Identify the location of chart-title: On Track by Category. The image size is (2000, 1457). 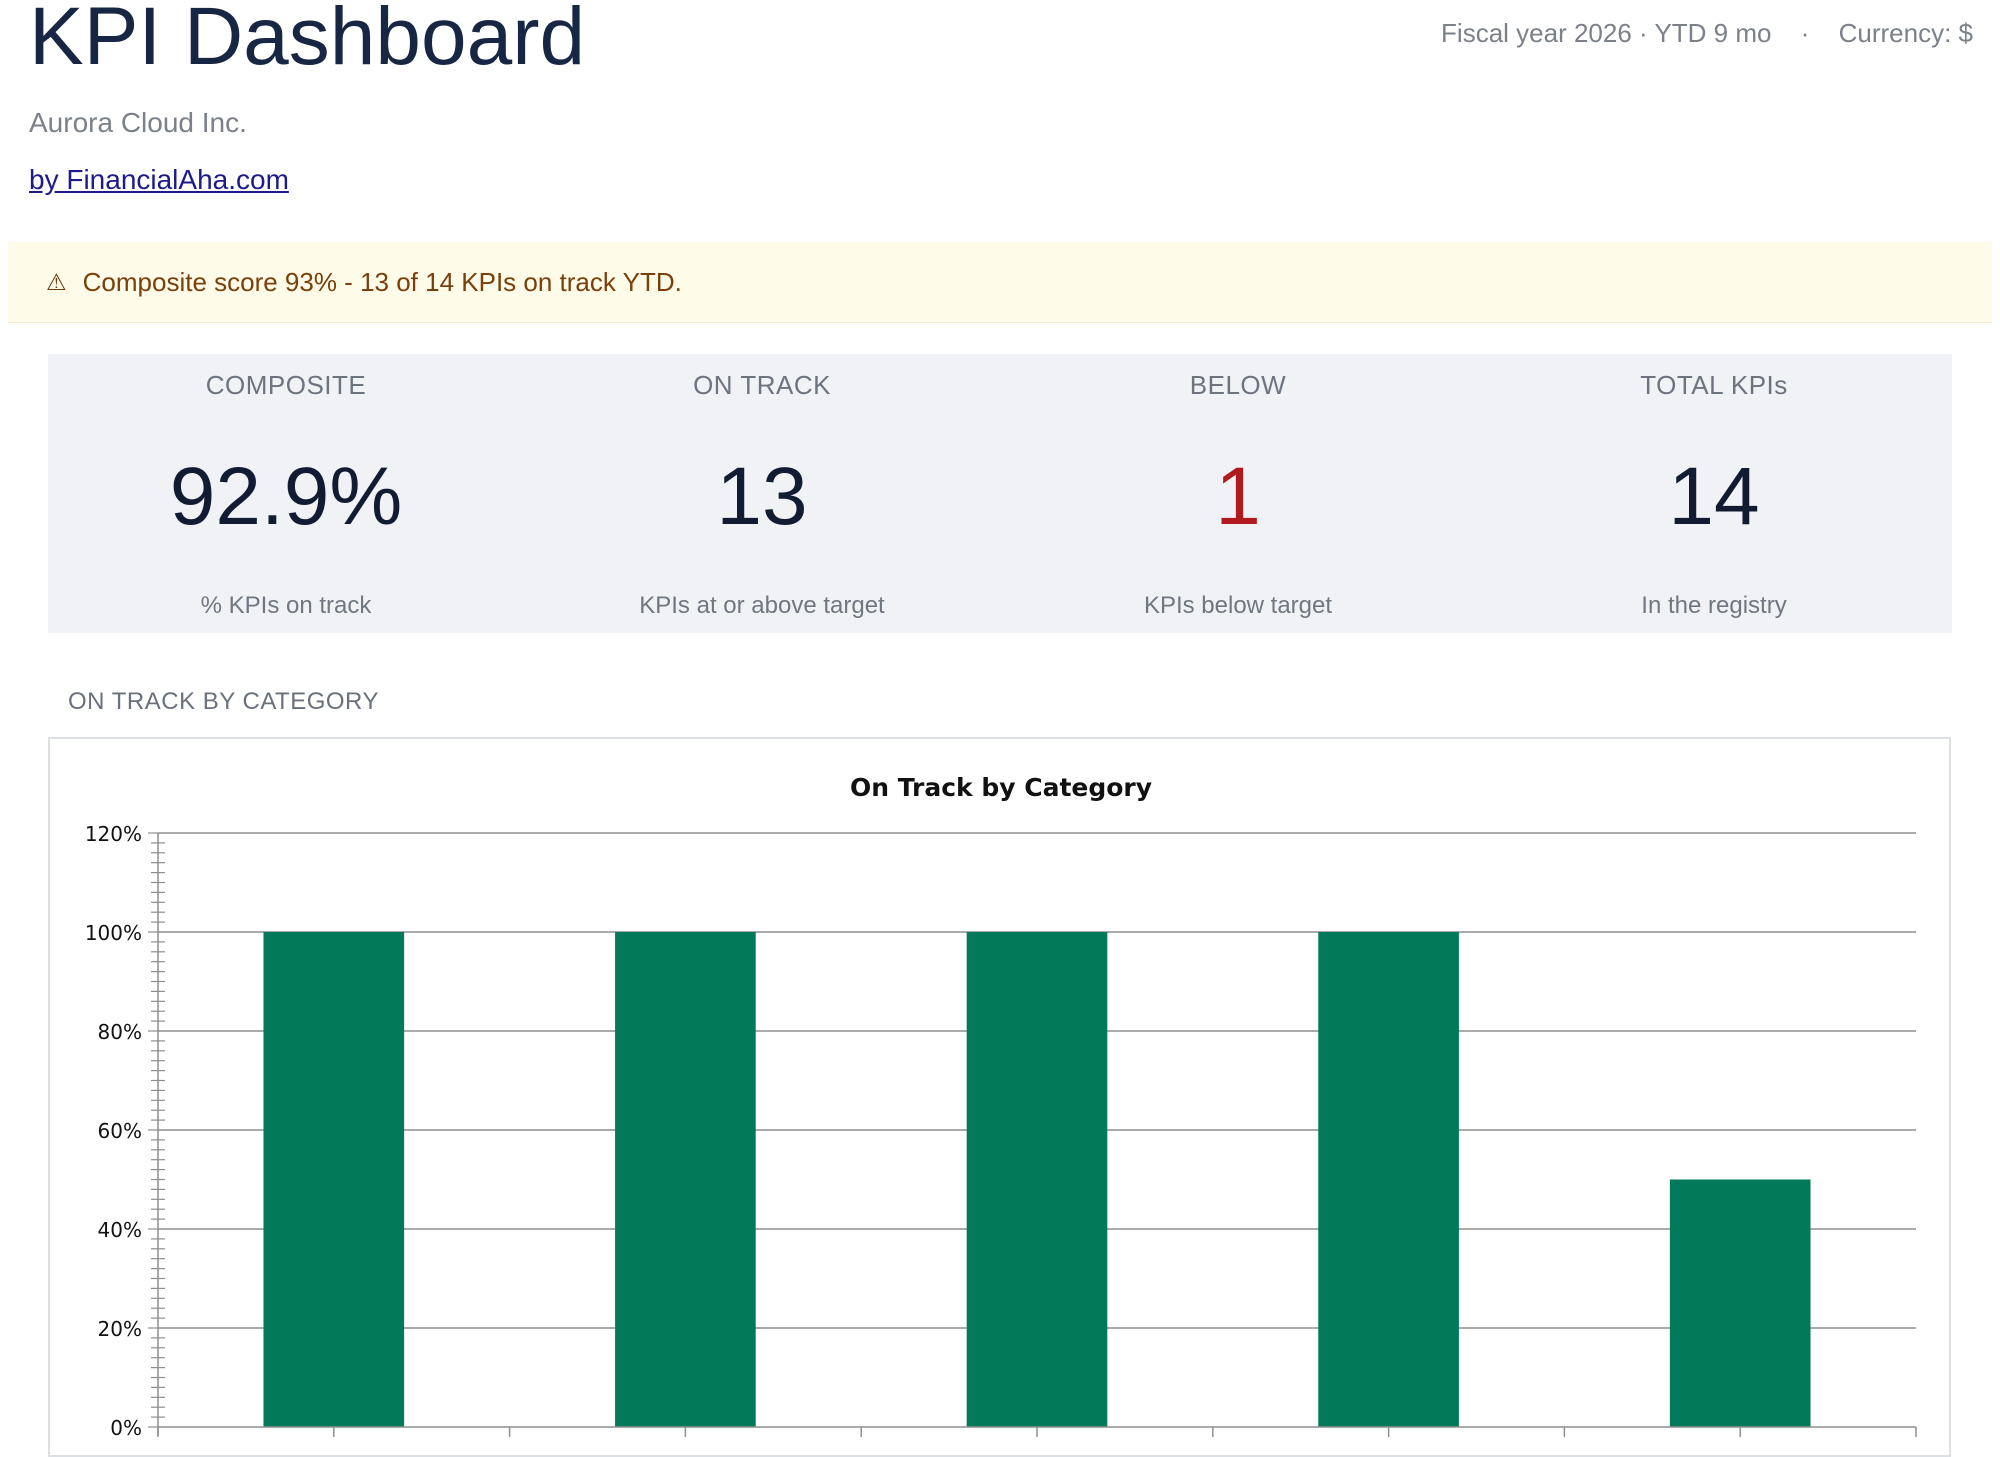
(1001, 787).